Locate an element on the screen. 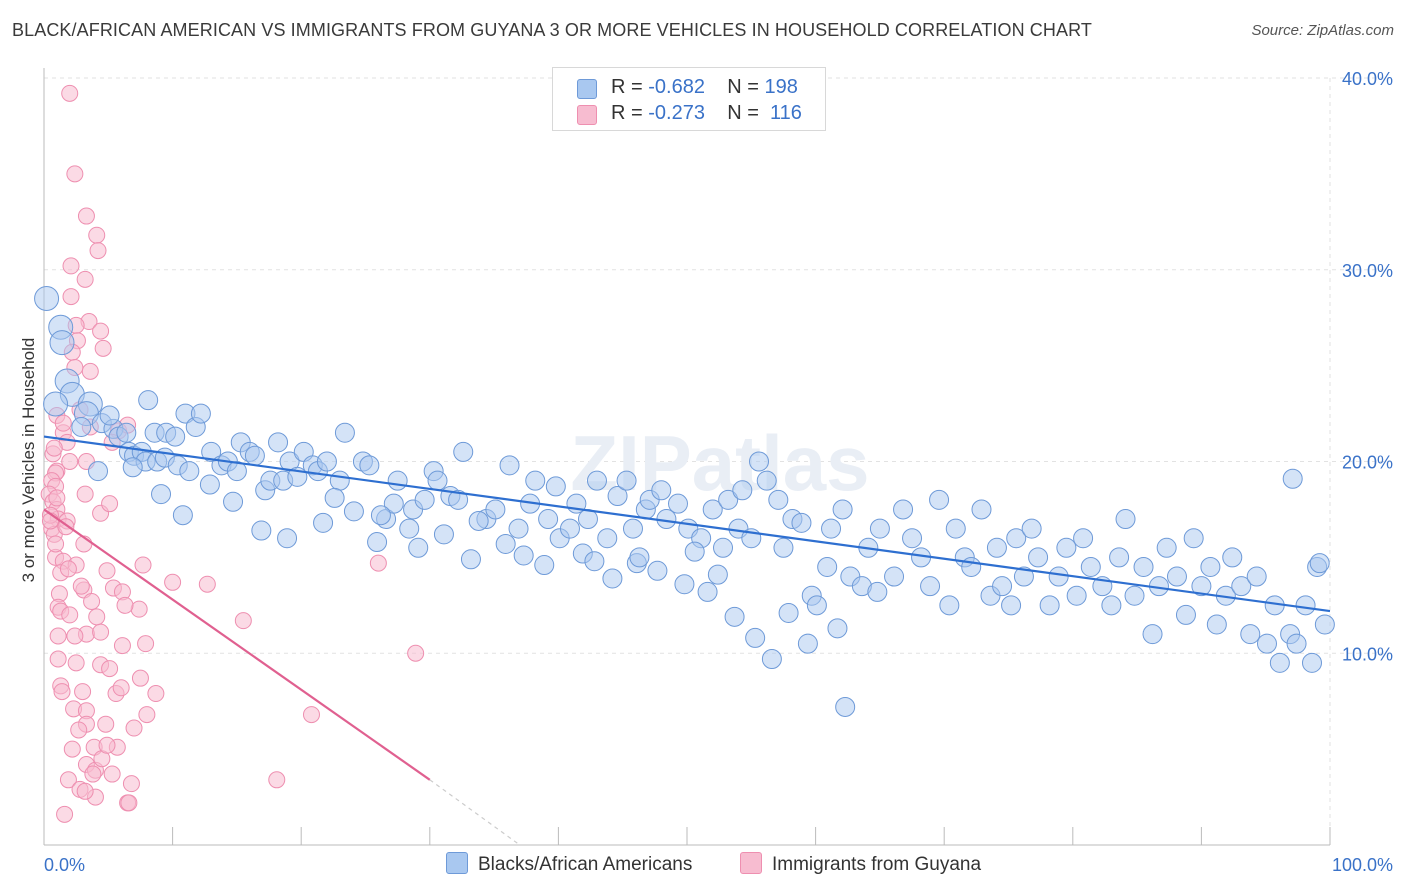 The height and width of the screenshot is (892, 1406). y-tick-label: 20.0% is located at coordinates (1367, 463).